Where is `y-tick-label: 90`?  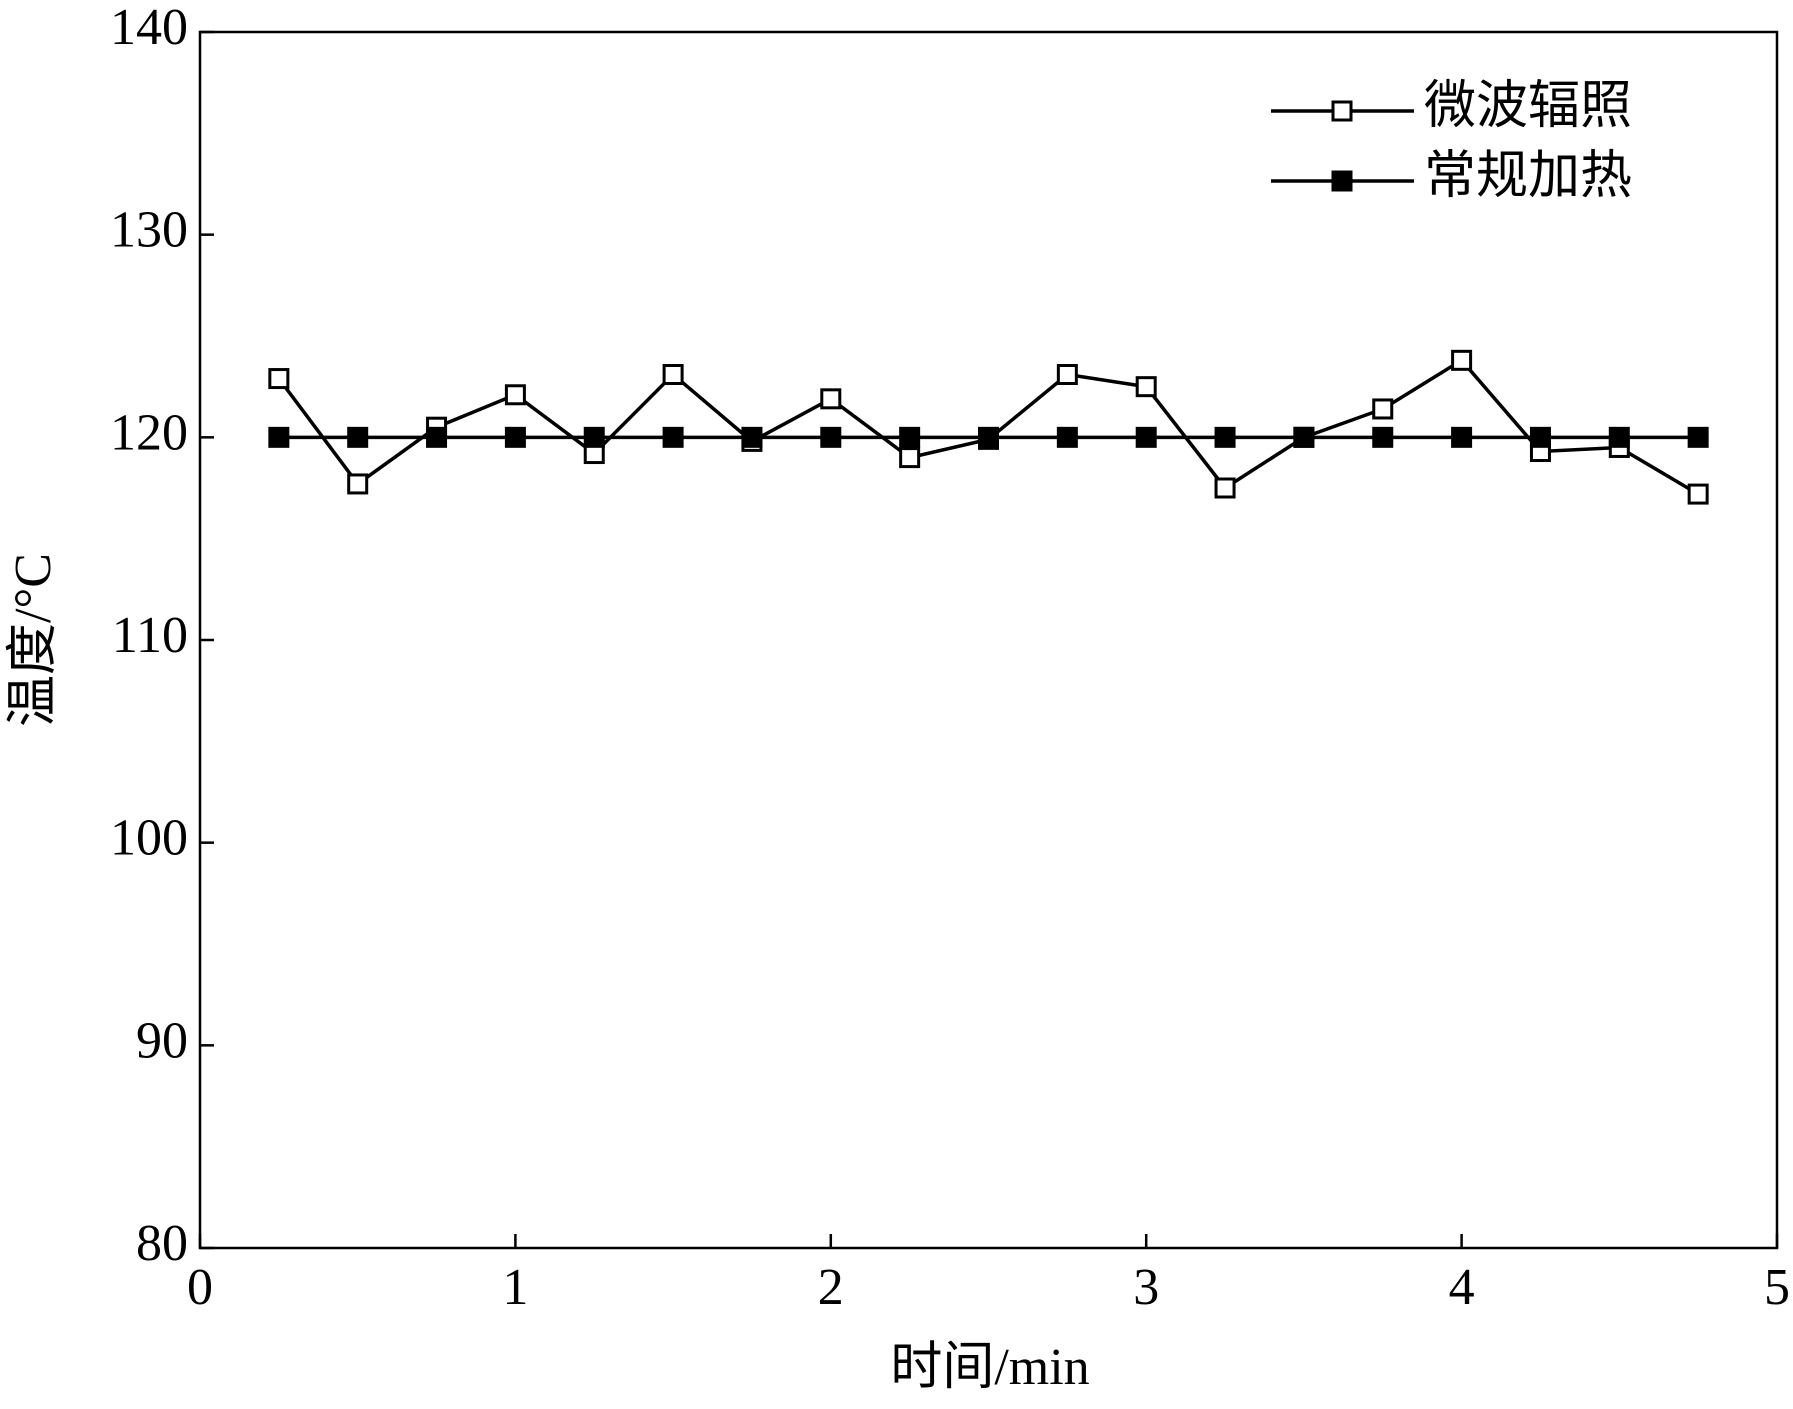 y-tick-label: 90 is located at coordinates (162, 1040).